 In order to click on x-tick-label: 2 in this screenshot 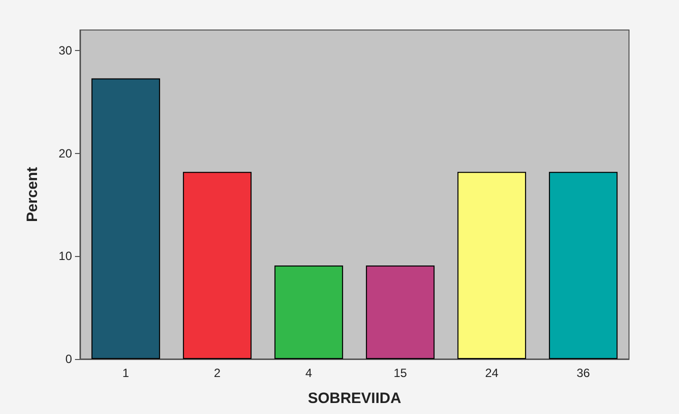, I will do `click(217, 373)`.